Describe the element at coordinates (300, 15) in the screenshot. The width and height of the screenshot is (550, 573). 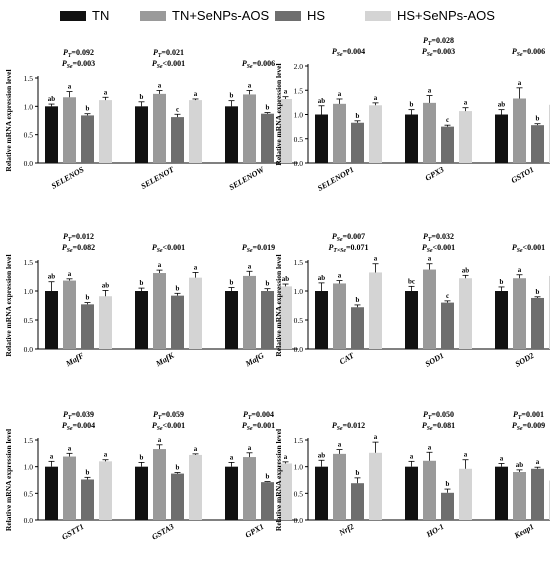
I see `legend-item: HS` at that location.